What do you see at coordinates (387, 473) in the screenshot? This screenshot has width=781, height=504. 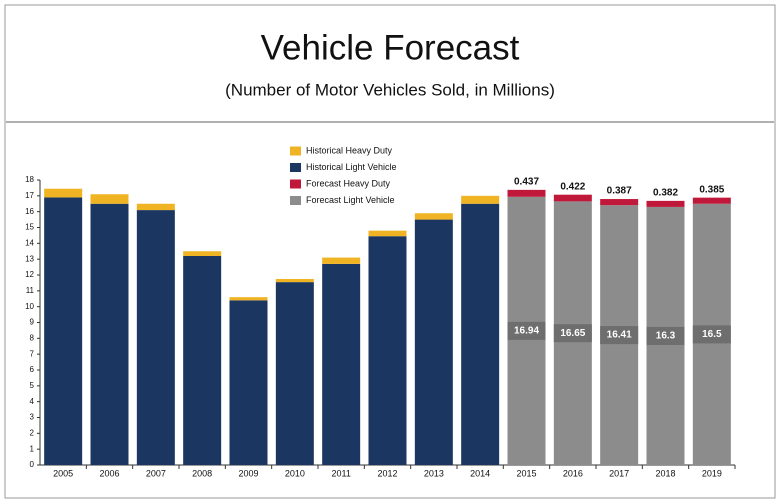 I see `x-tick-label: 2012` at bounding box center [387, 473].